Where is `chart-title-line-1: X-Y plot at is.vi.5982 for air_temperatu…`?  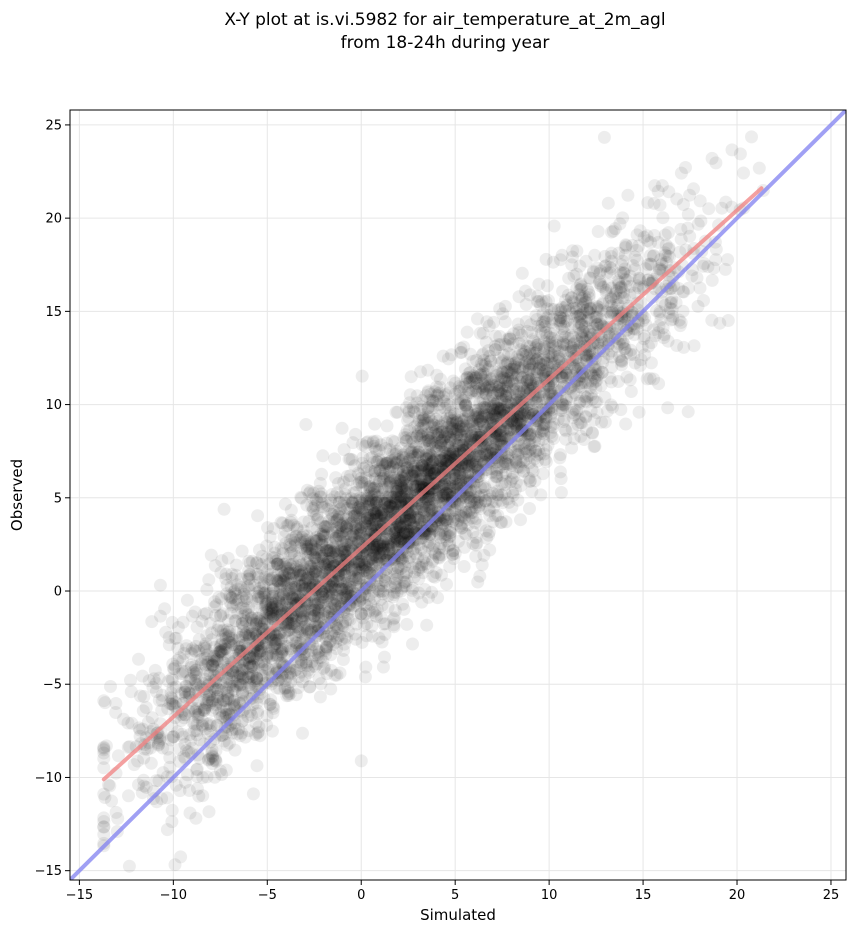 chart-title-line-1: X-Y plot at is.vi.5982 for air_temperatu… is located at coordinates (444, 20).